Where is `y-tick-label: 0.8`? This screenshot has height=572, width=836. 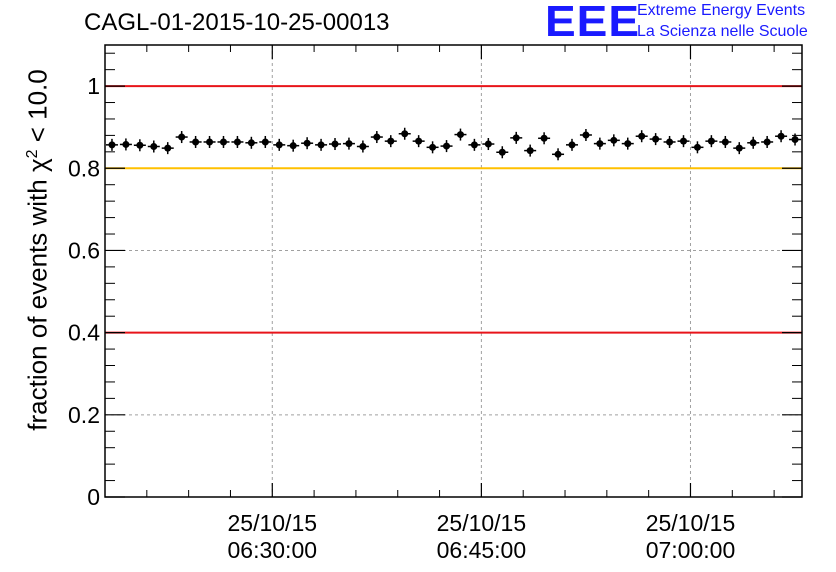 y-tick-label: 0.8 is located at coordinates (84, 168).